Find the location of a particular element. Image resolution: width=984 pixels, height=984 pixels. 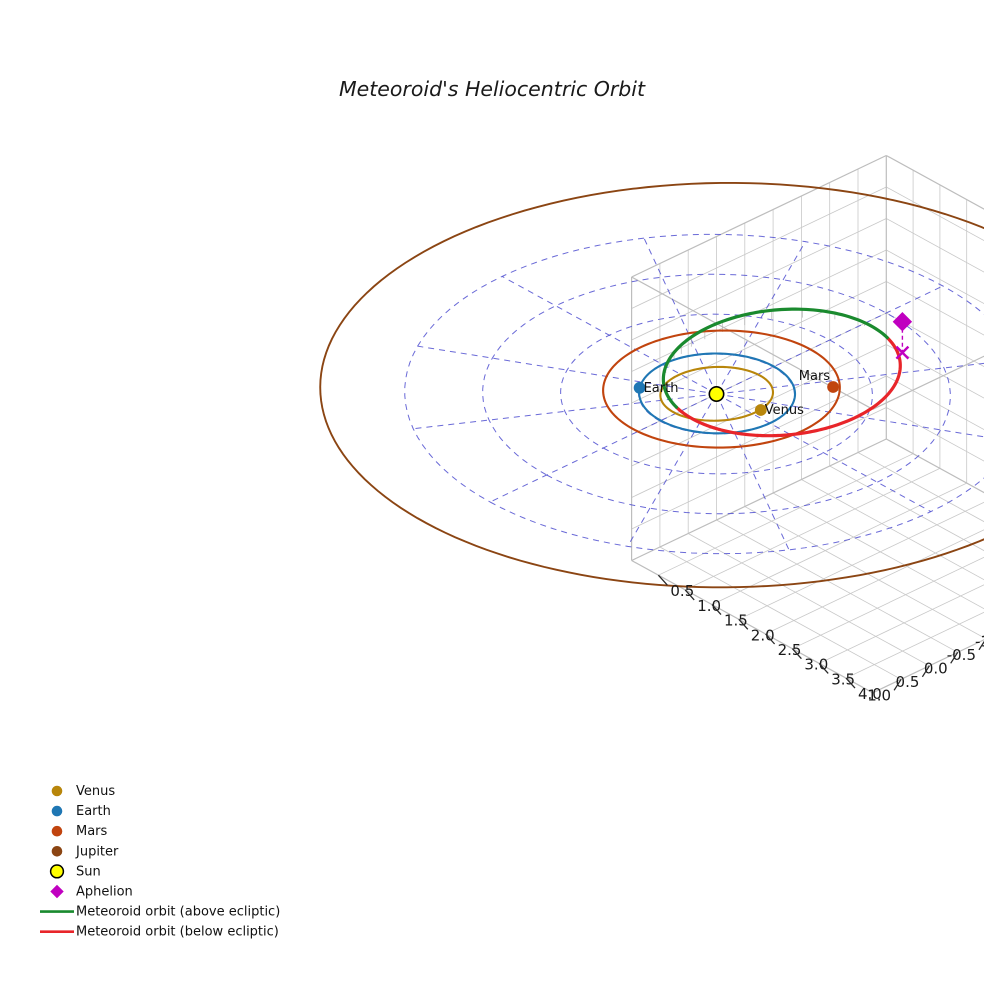

meteoroid-orbit is located at coordinates (781, 372).